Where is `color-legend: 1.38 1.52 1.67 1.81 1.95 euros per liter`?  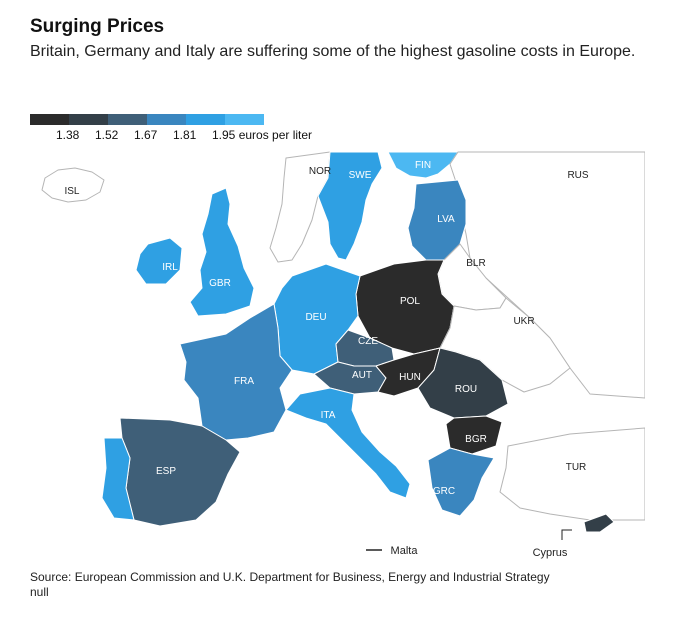
color-legend: 1.38 1.52 1.67 1.81 1.95 euros per liter is located at coordinates (171, 128).